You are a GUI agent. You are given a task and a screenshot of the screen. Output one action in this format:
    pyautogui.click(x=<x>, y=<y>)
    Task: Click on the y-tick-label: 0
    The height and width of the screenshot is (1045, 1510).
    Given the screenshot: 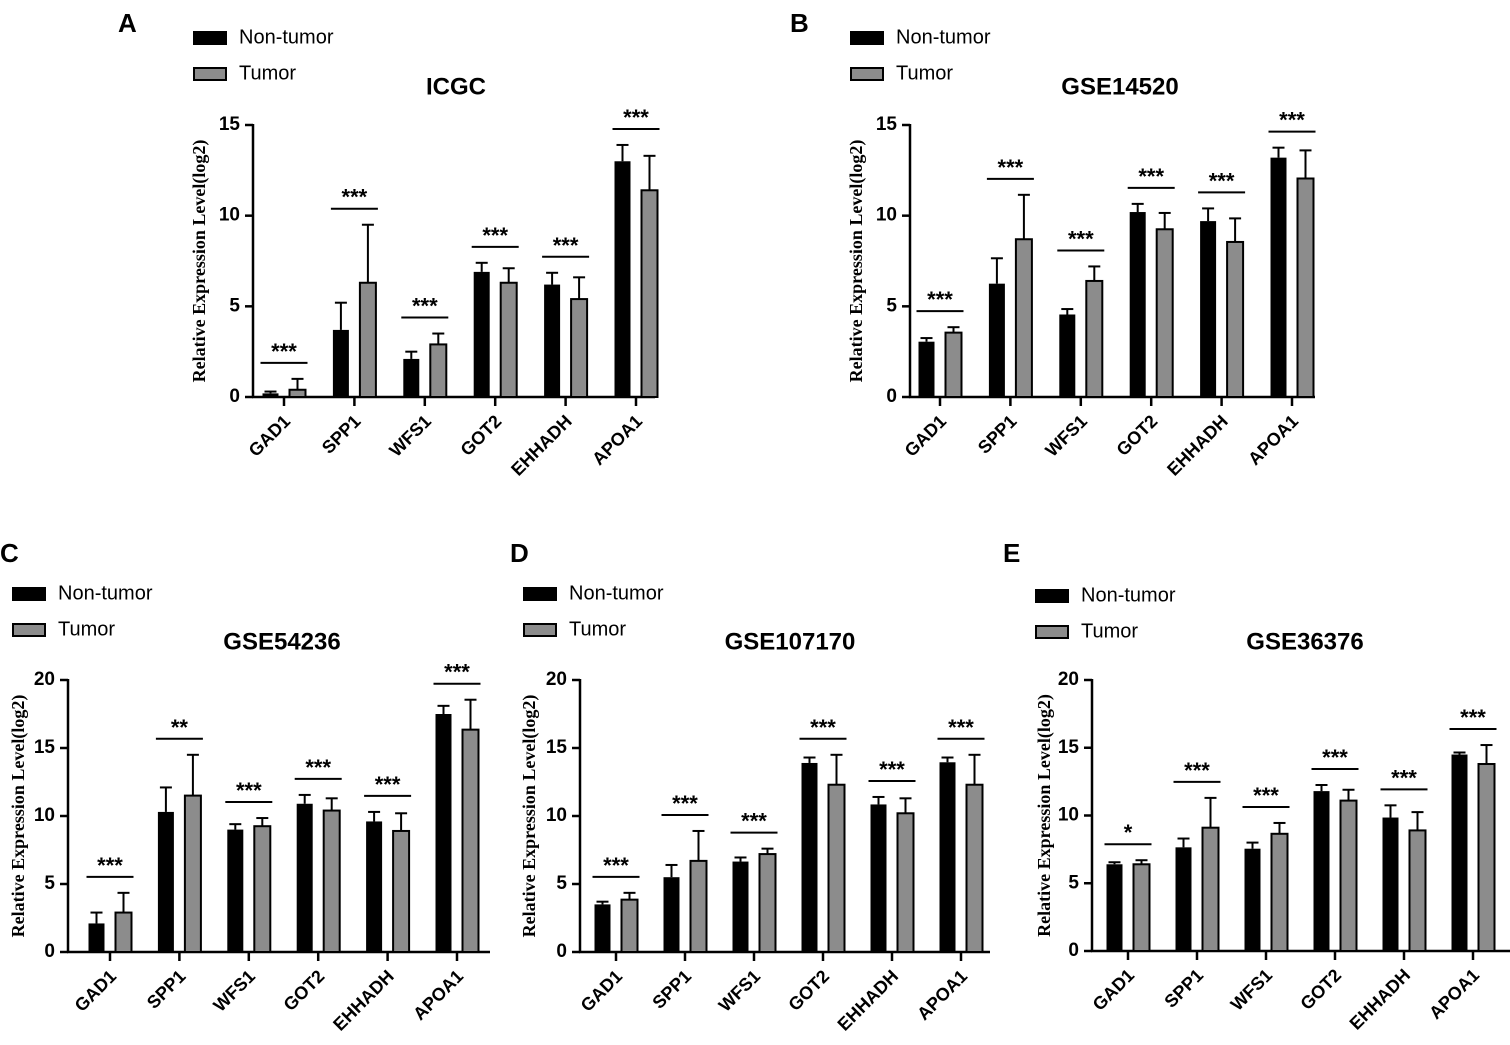 What is the action you would take?
    pyautogui.click(x=1073, y=950)
    